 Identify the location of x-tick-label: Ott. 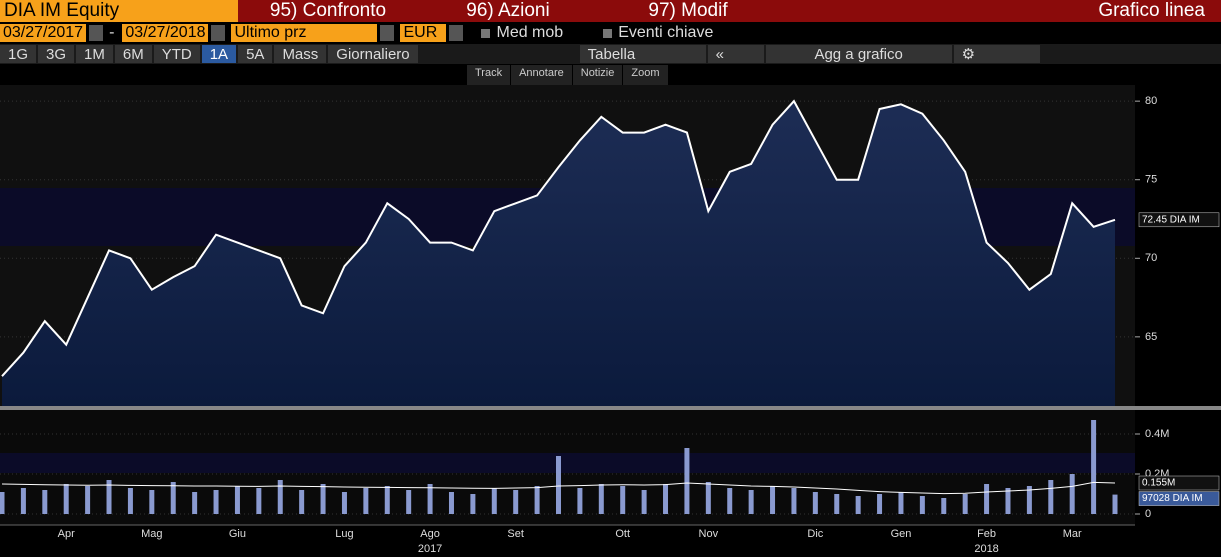
(622, 534).